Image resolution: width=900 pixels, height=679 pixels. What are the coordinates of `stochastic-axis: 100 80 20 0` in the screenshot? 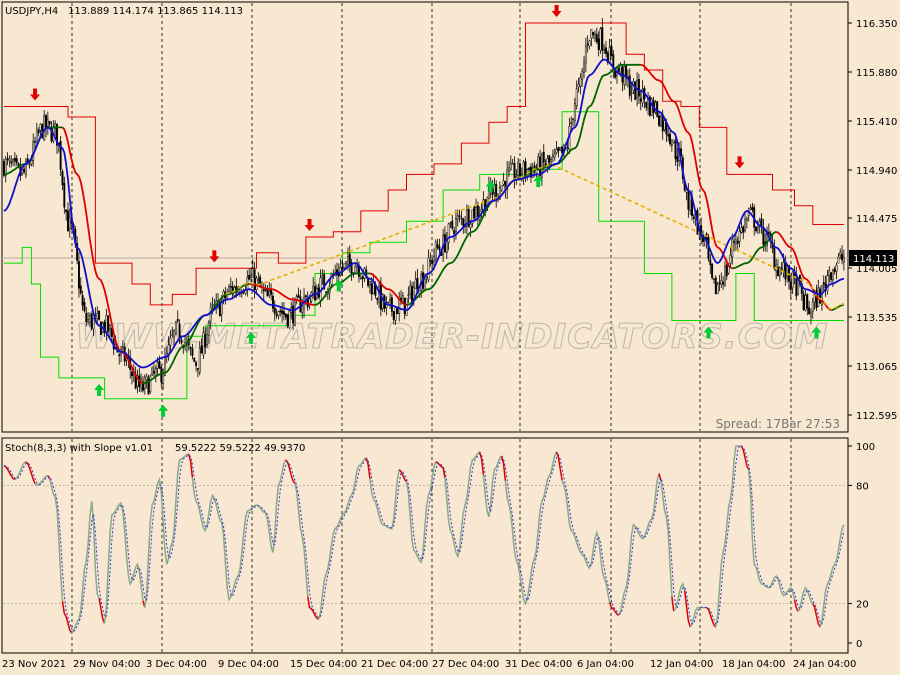 It's located at (861, 546).